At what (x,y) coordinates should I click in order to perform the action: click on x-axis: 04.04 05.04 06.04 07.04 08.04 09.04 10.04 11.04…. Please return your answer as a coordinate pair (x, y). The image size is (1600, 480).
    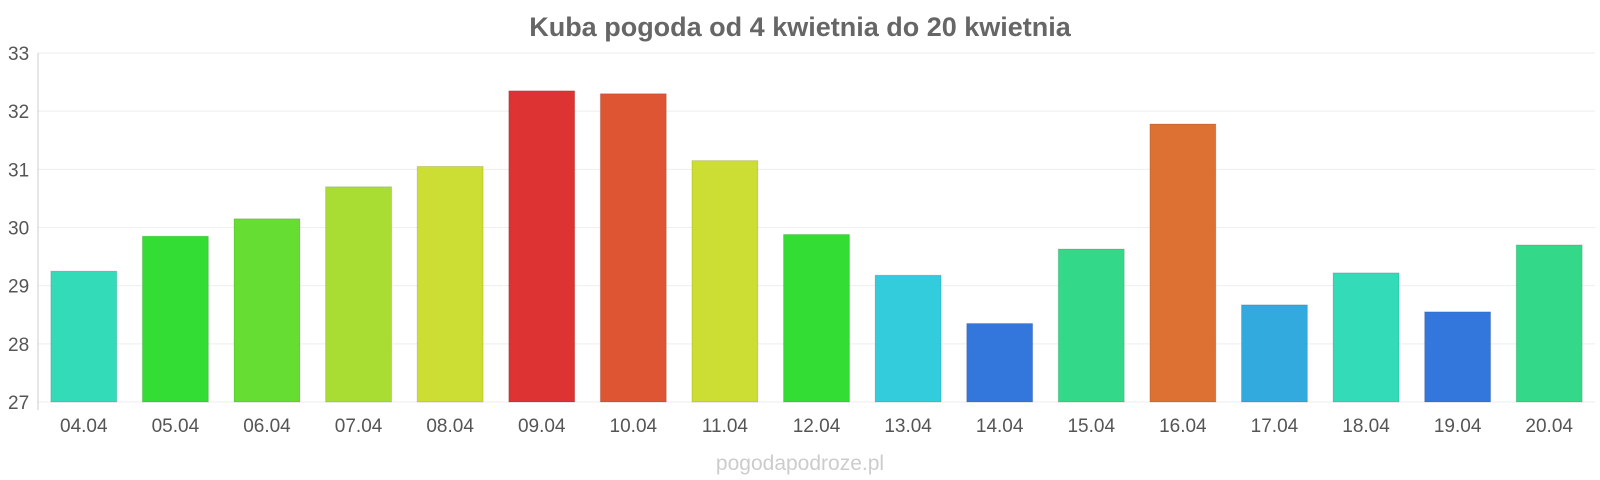
    Looking at the image, I should click on (816, 426).